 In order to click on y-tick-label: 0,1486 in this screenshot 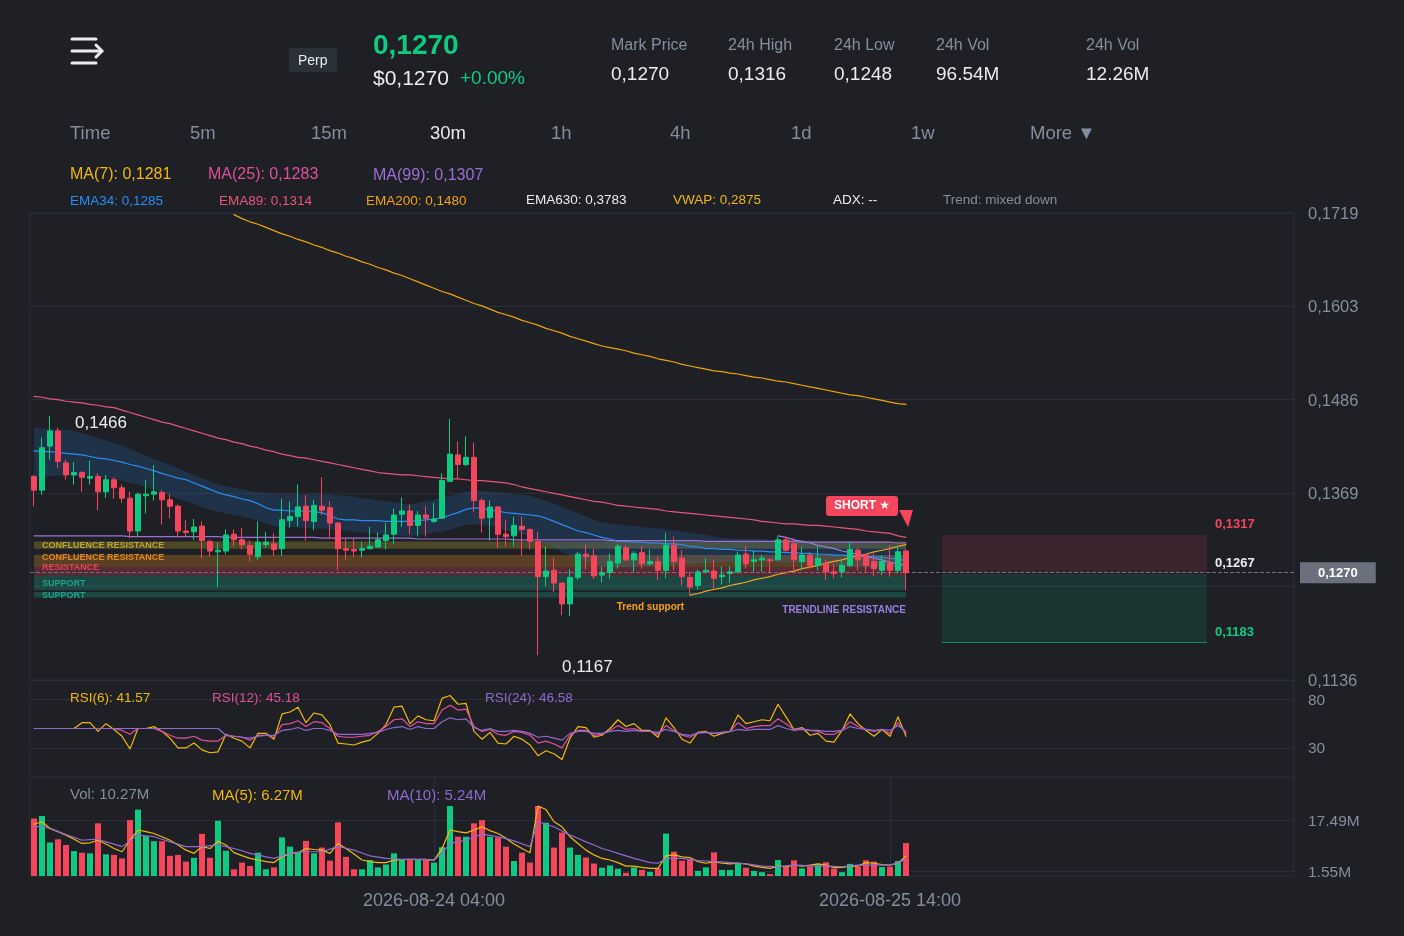, I will do `click(1333, 399)`.